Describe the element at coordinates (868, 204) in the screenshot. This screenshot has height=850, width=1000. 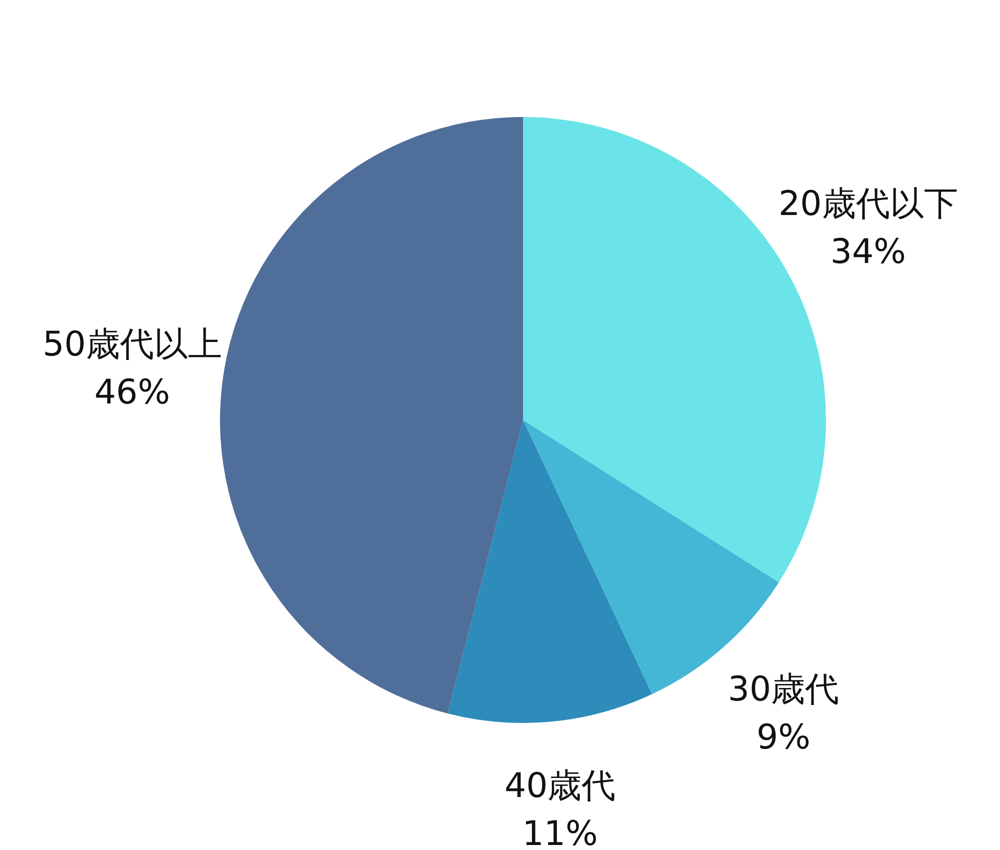
I see `slice-label: 20歳代以下` at that location.